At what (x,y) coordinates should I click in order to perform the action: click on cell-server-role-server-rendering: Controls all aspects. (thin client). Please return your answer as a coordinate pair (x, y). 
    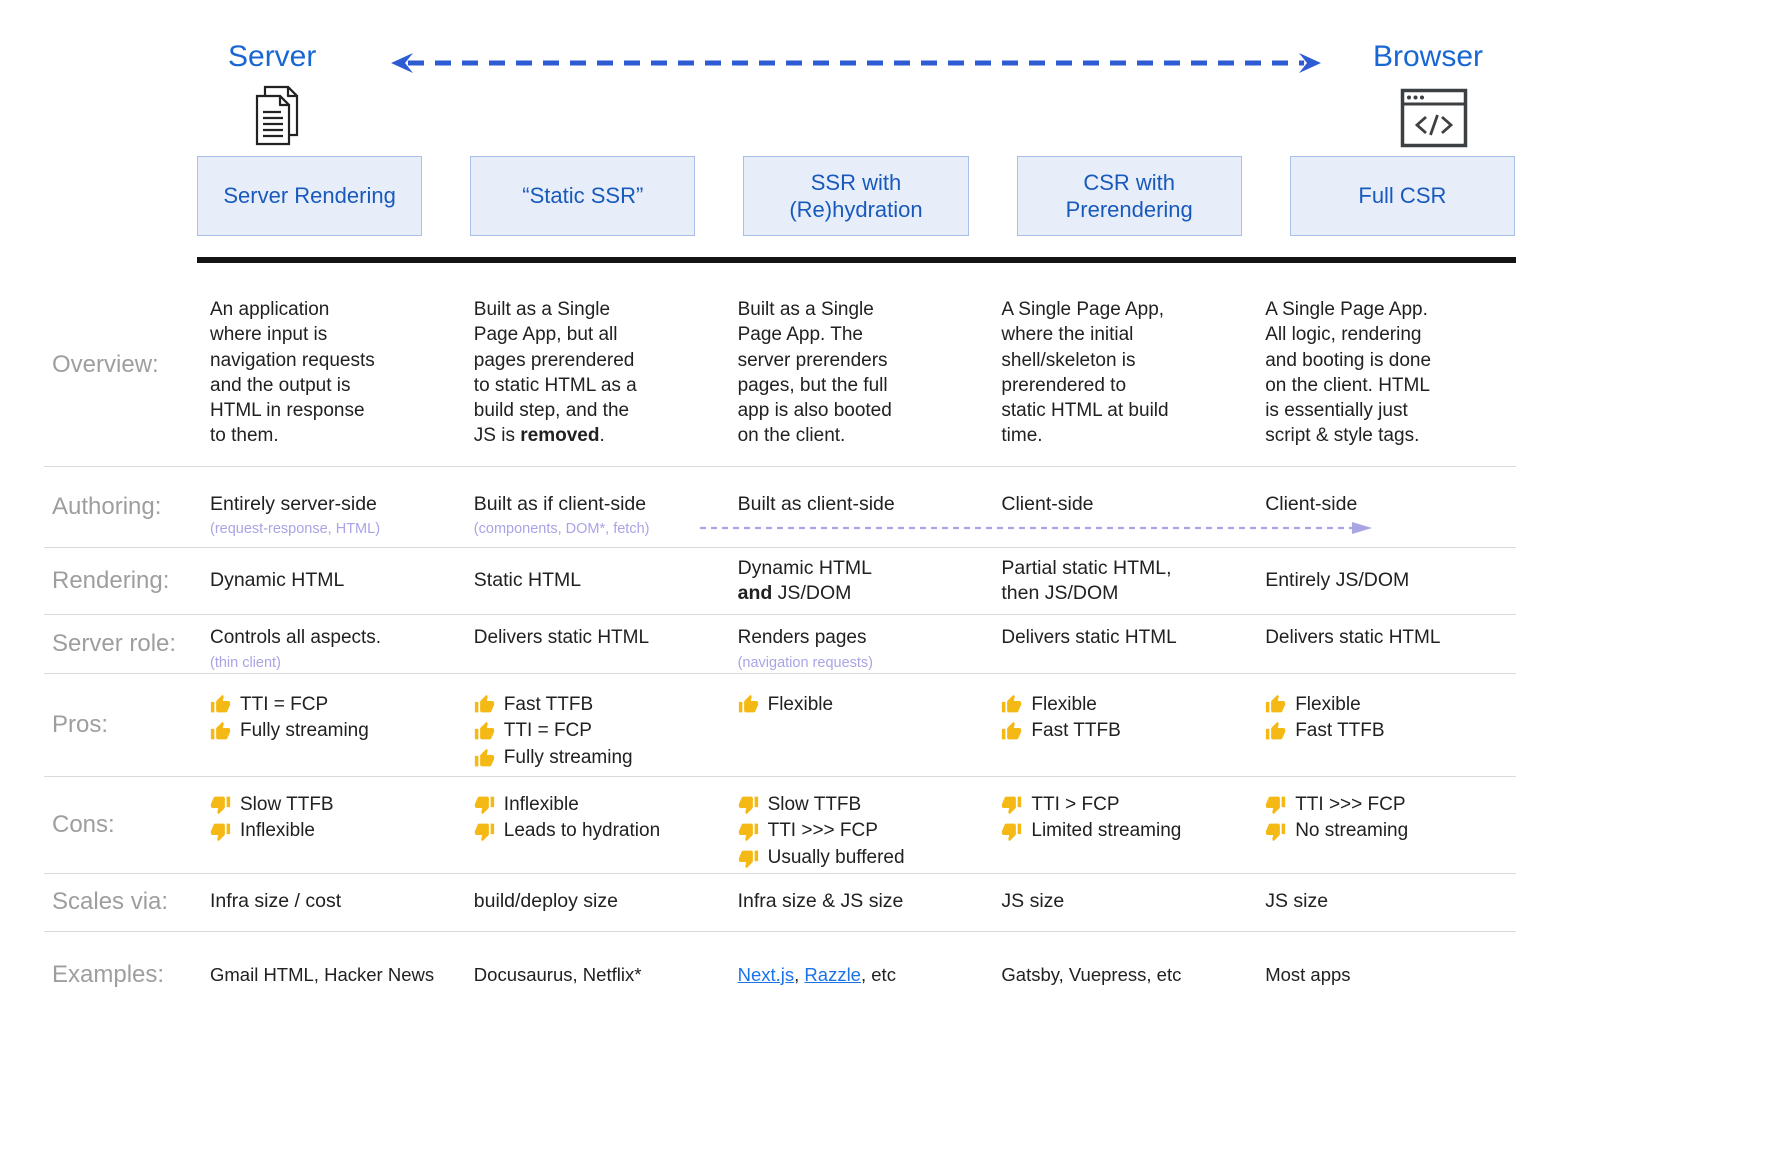
    Looking at the image, I should click on (329, 644).